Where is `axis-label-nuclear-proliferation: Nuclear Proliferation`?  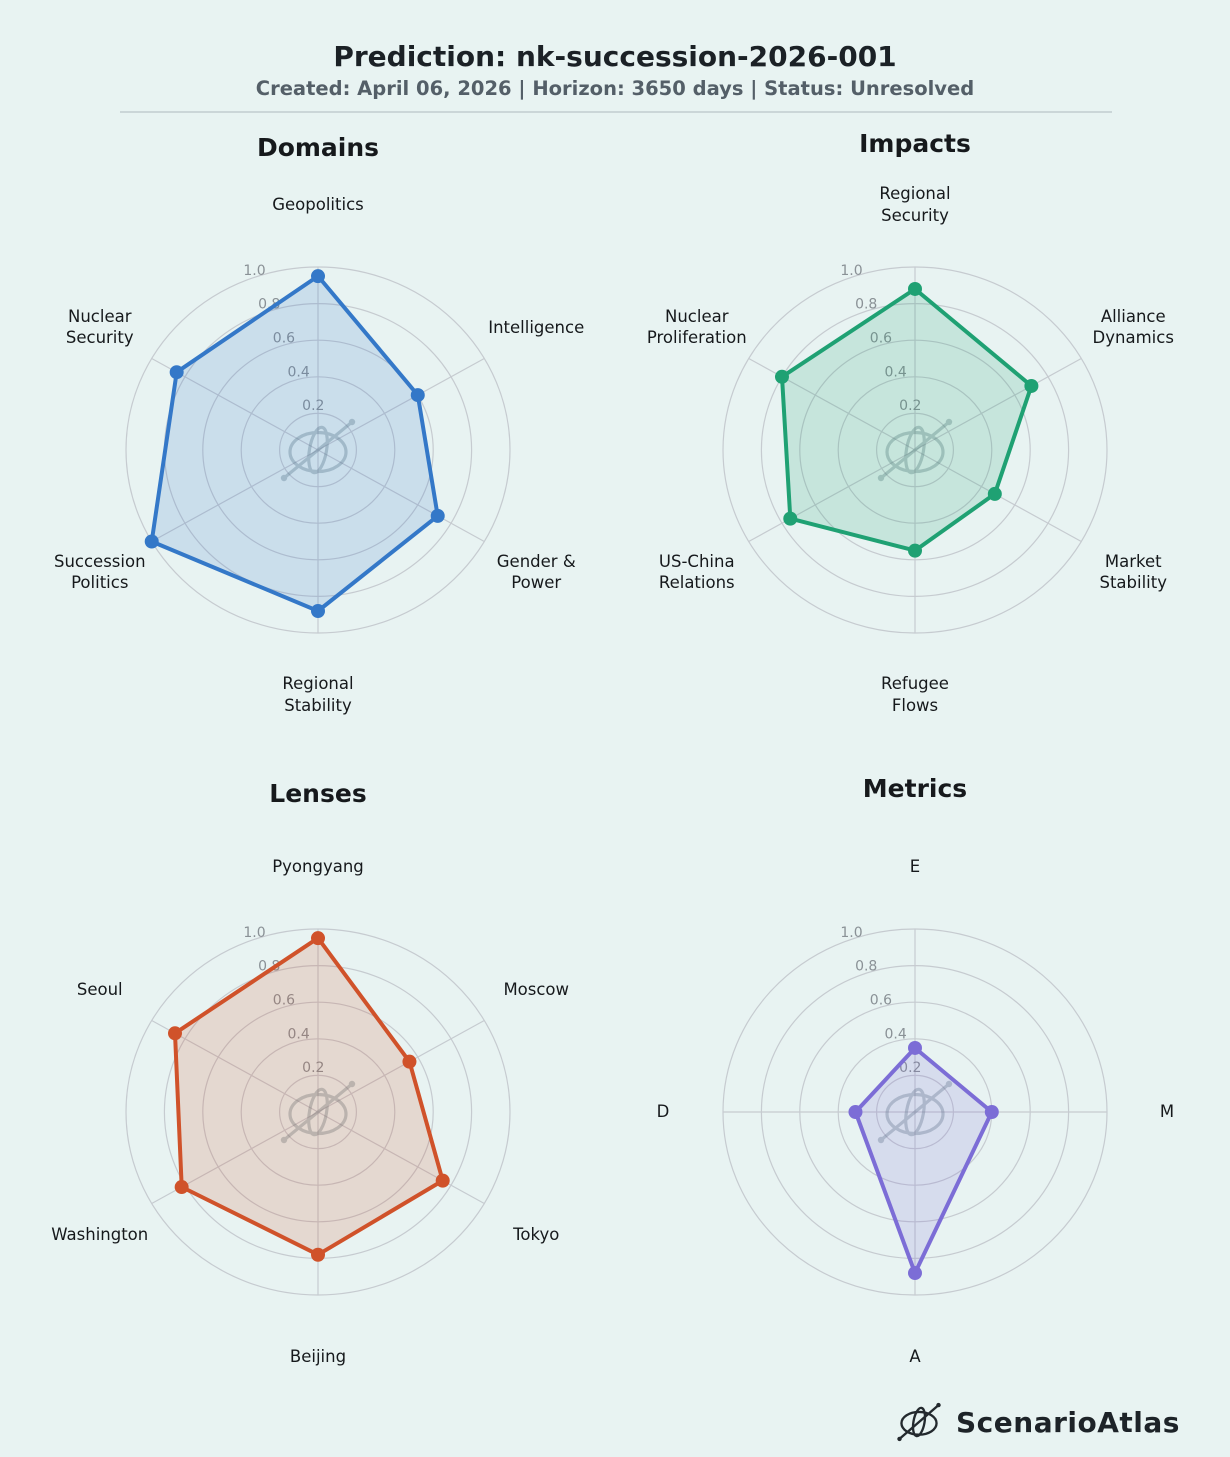 axis-label-nuclear-proliferation: Nuclear Proliferation is located at coordinates (696, 327).